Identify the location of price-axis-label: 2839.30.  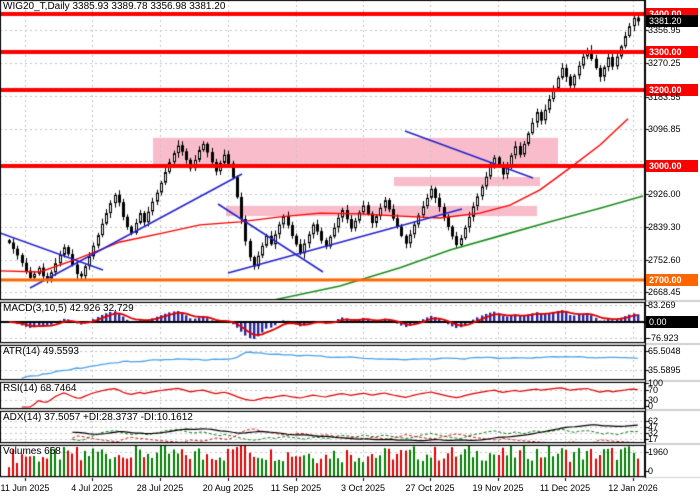
(664, 227).